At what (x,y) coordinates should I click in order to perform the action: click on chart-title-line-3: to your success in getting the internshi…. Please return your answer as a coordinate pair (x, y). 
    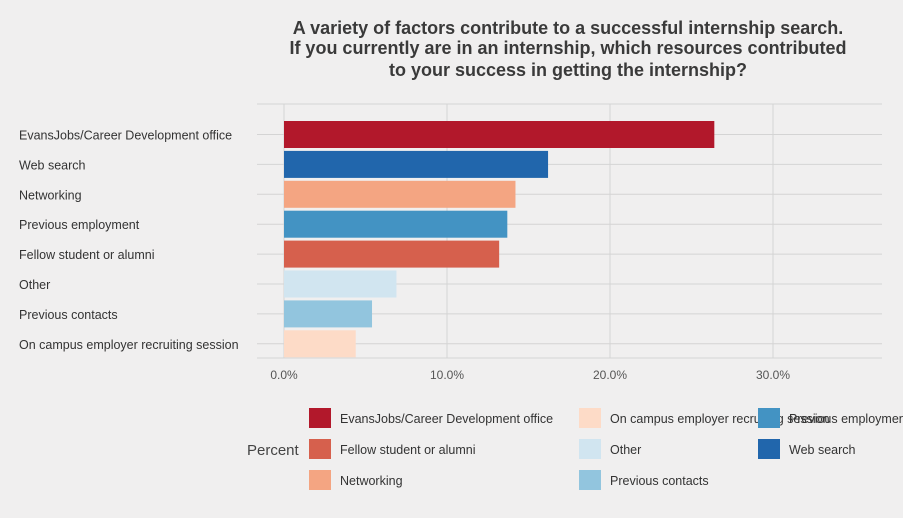
    Looking at the image, I should click on (568, 70).